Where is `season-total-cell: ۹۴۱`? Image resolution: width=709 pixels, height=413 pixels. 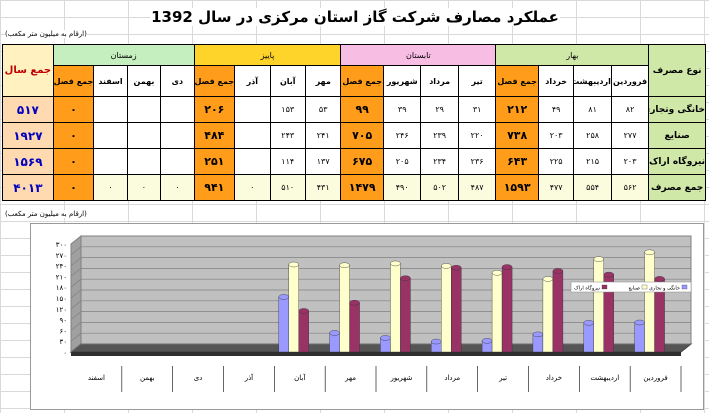 season-total-cell: ۹۴۱ is located at coordinates (214, 187).